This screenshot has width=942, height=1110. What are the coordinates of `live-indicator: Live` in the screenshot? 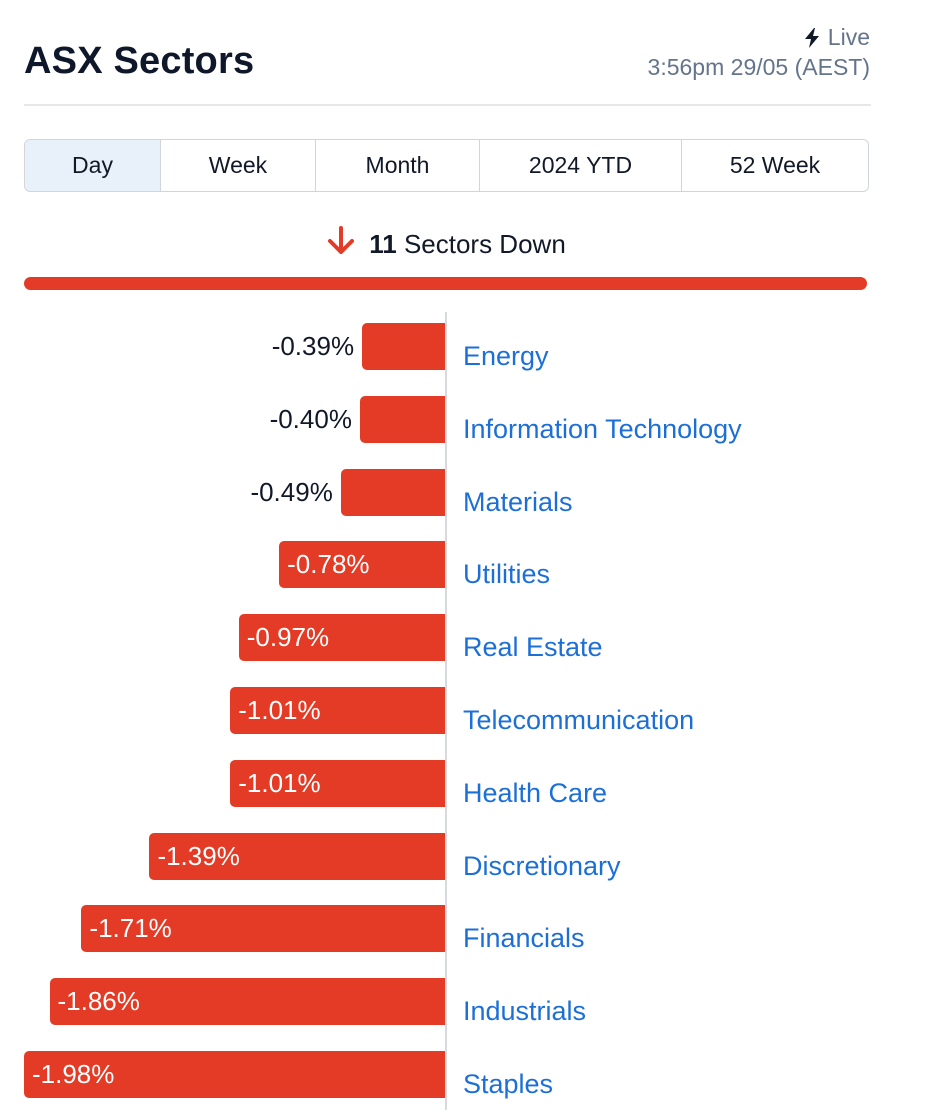 It's located at (837, 37).